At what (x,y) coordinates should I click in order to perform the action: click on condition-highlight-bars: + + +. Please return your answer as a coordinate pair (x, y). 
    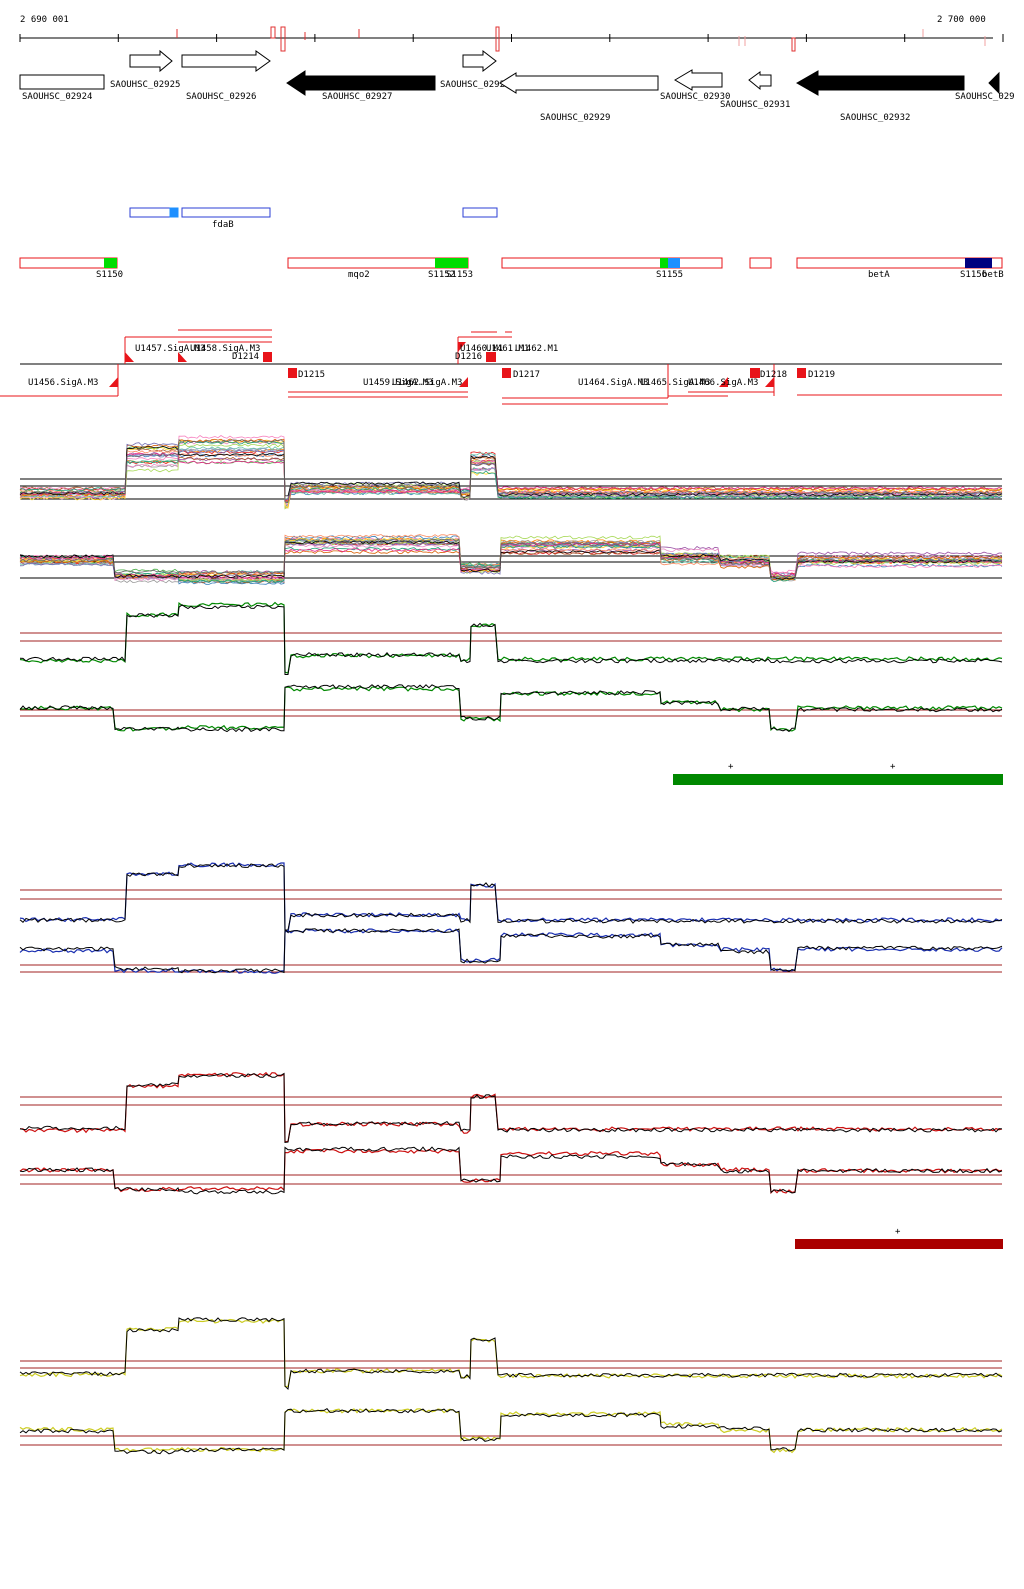
    Looking at the image, I should click on (838, 1005).